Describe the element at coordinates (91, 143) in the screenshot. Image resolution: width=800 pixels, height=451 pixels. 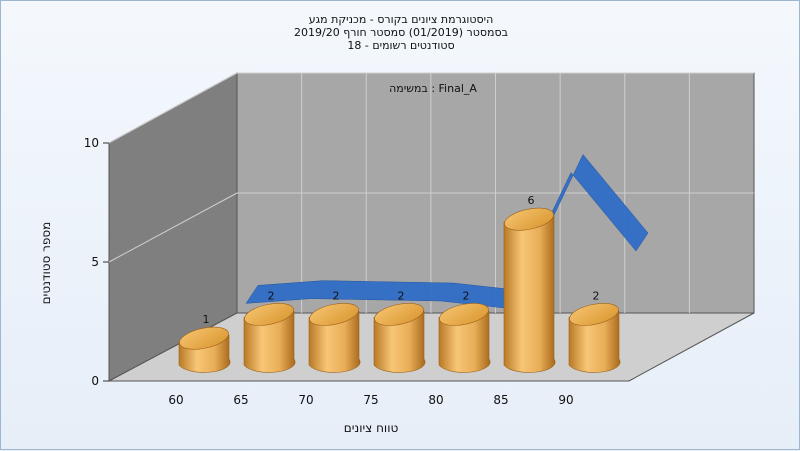
I see `y-tick-label: 10` at that location.